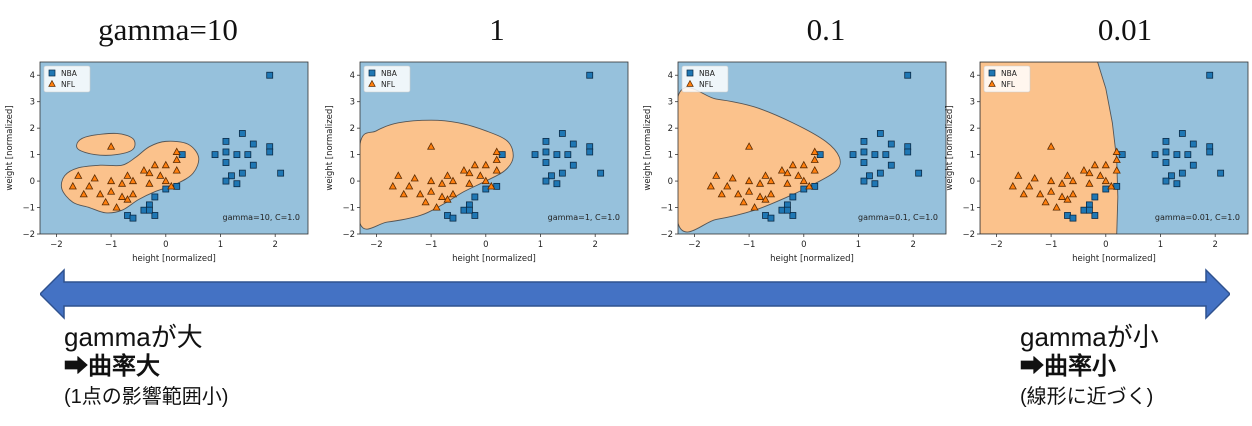 The width and height of the screenshot is (1252, 426). What do you see at coordinates (992, 73) in the screenshot?
I see `legend-nba-marker` at bounding box center [992, 73].